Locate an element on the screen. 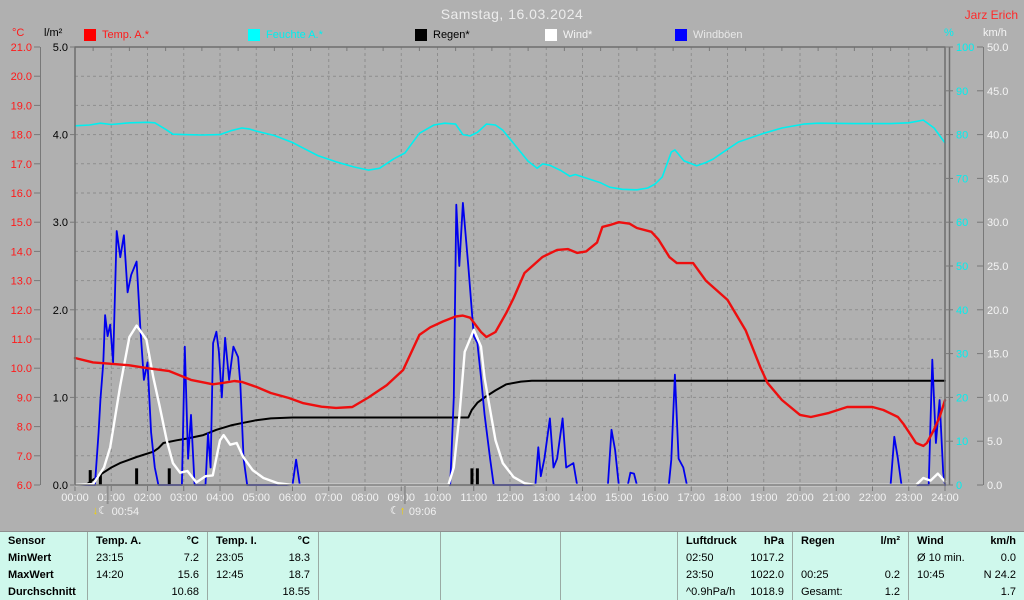  legend-label: Regen* is located at coordinates (451, 35).